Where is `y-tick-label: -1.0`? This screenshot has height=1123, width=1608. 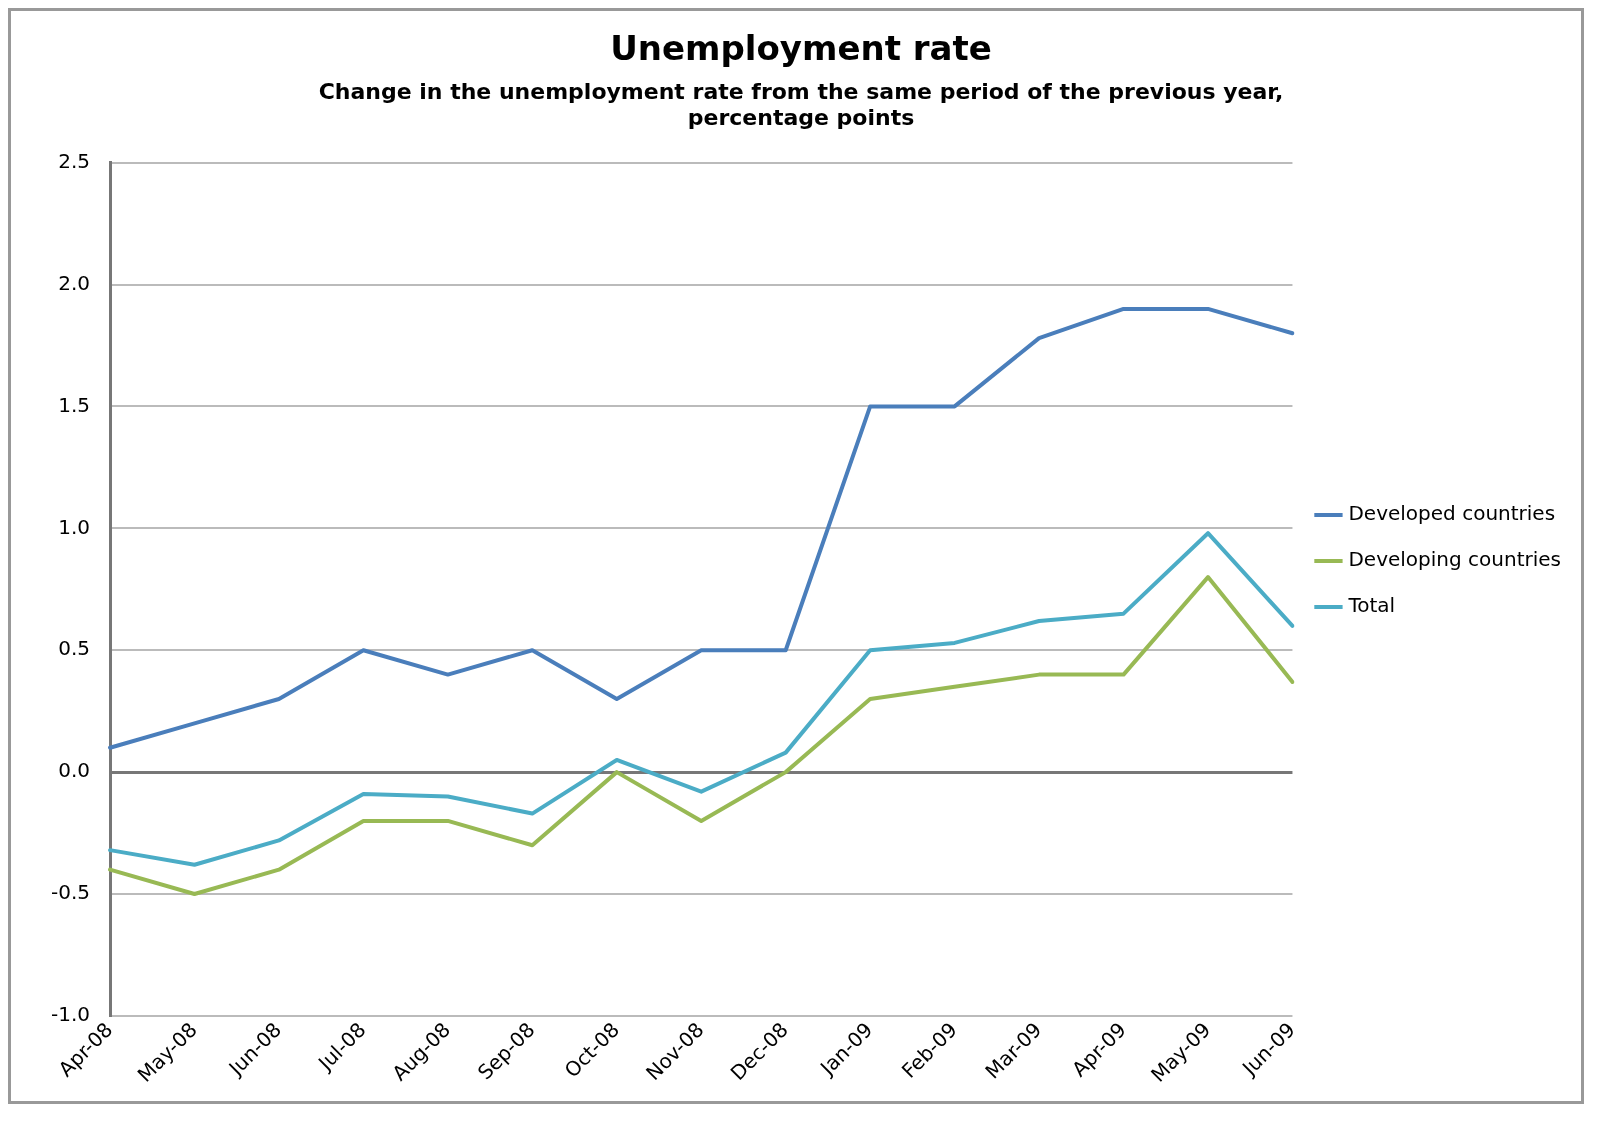
y-tick-label: -1.0 is located at coordinates (70, 1014).